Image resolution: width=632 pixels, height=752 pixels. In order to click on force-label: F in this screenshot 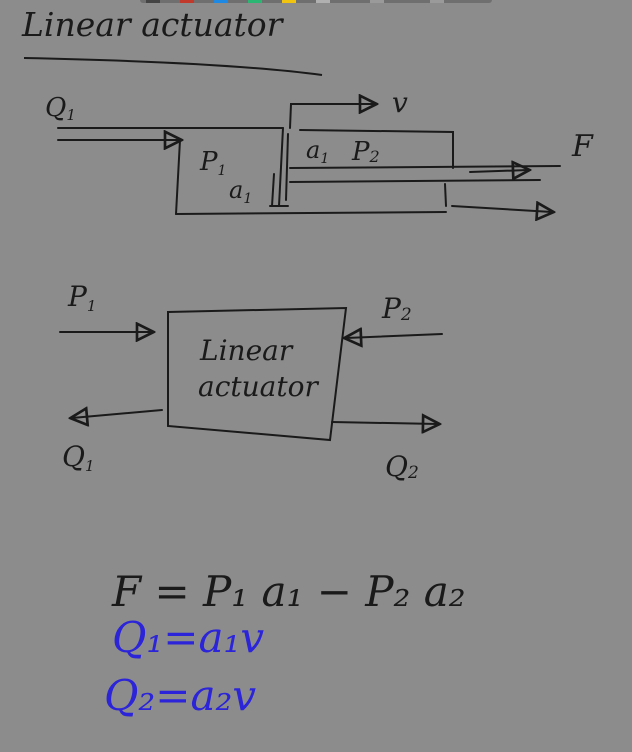, I will do `click(582, 146)`.